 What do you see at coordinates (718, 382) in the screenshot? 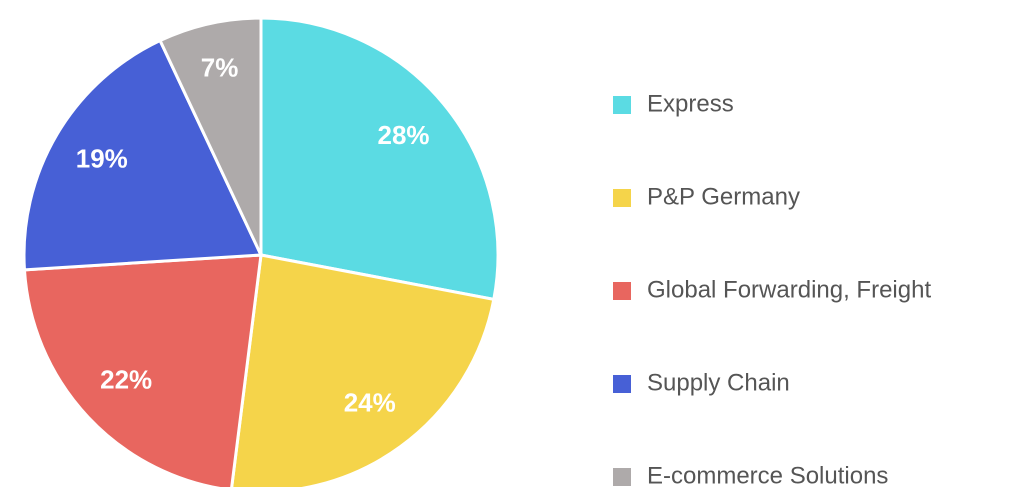
I see `legend-label: Supply Chain` at bounding box center [718, 382].